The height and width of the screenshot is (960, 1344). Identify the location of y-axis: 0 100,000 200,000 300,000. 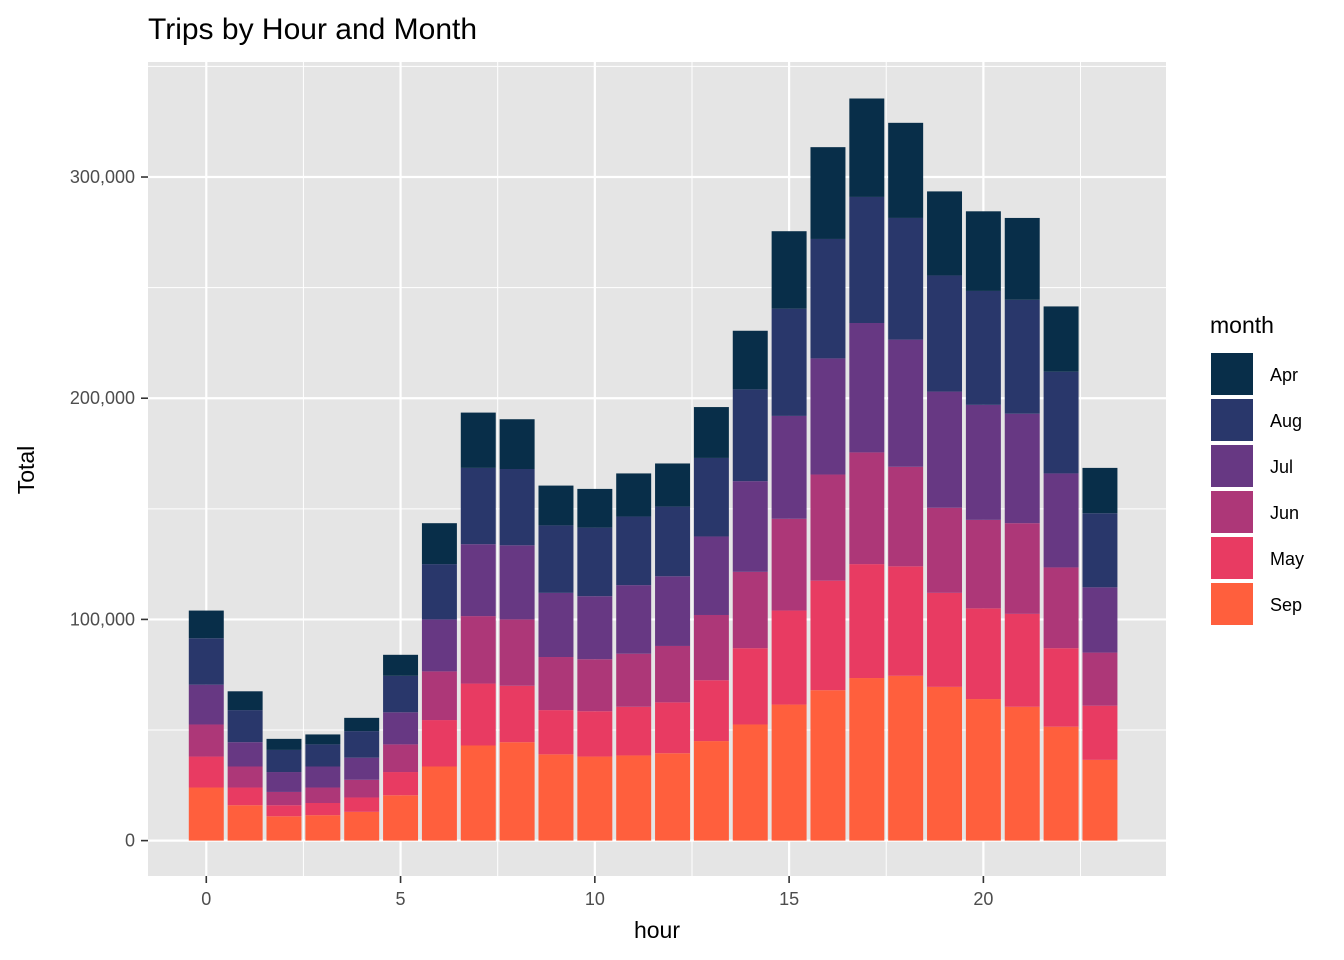
(109, 509).